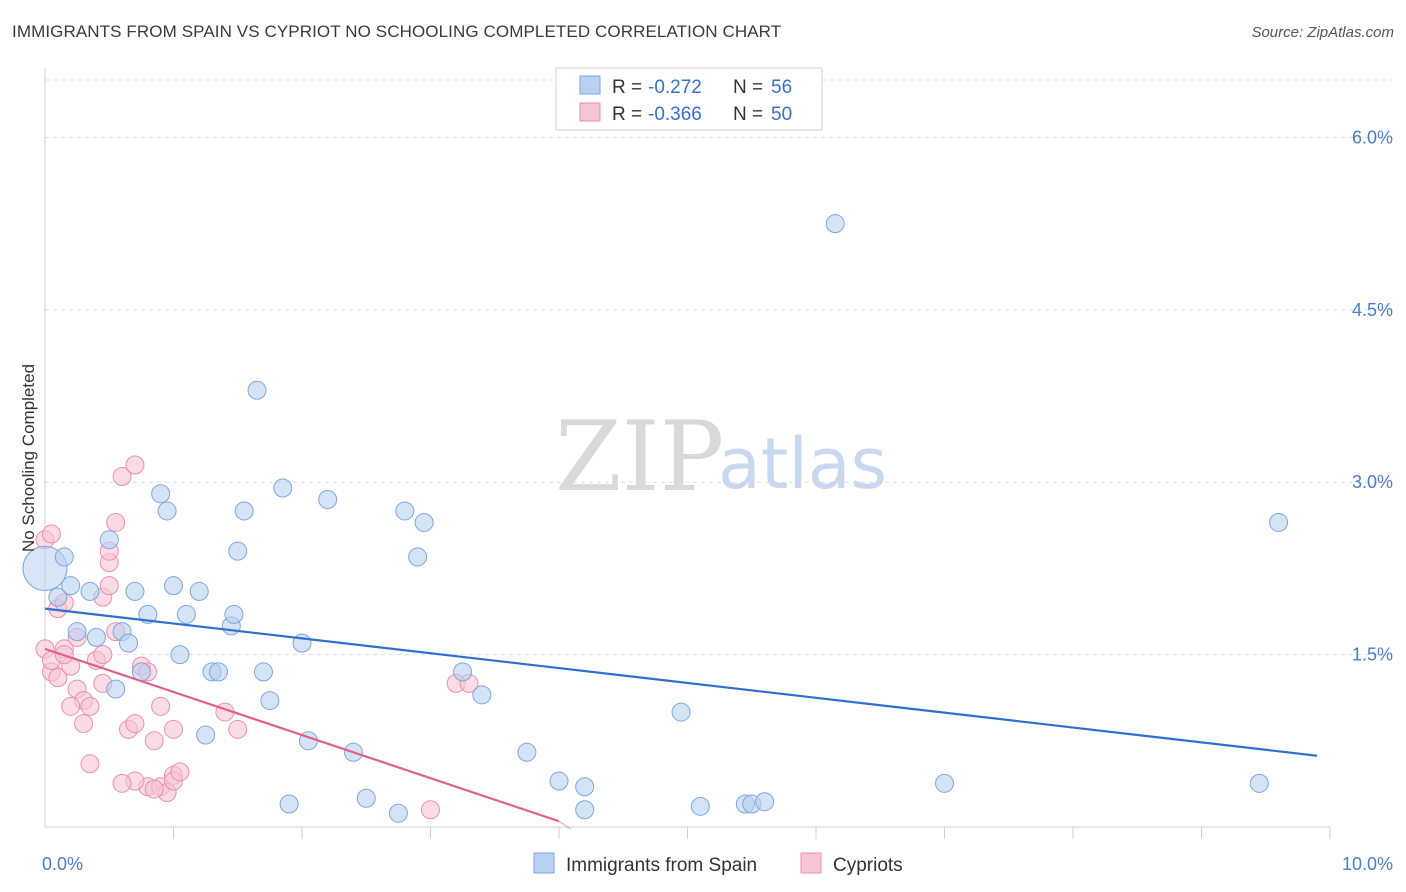 This screenshot has height=892, width=1406. Describe the element at coordinates (1367, 864) in the screenshot. I see `x-tick-label-1: 10.0%` at that location.